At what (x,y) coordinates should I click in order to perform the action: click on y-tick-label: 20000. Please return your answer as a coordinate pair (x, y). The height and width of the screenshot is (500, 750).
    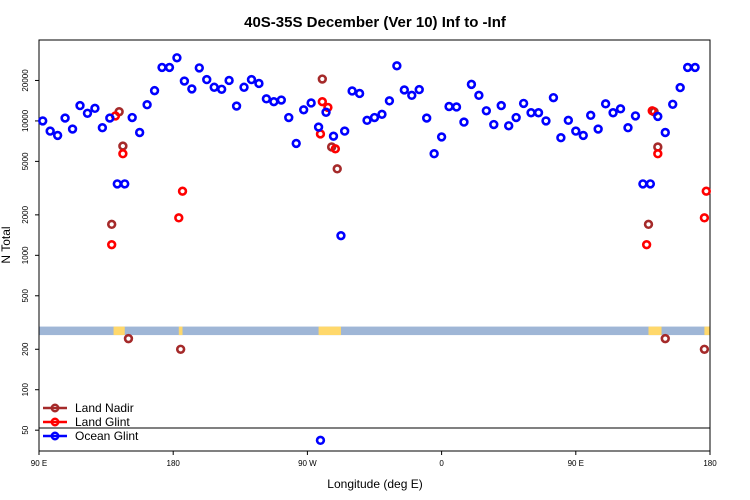
    Looking at the image, I should click on (25, 80).